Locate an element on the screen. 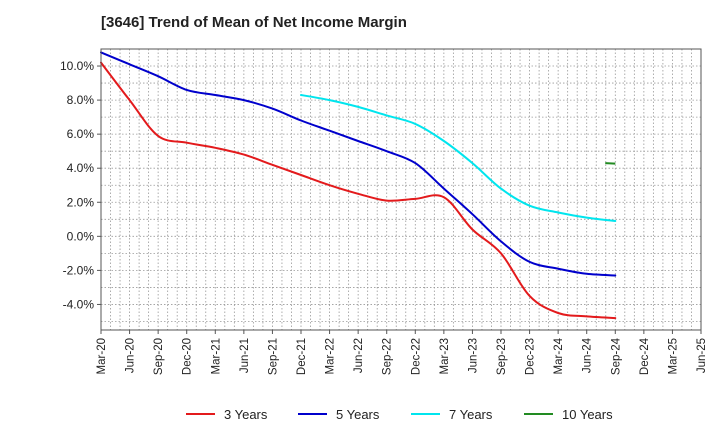 This screenshot has width=720, height=440. x-tick-label: Dec-24 is located at coordinates (645, 356).